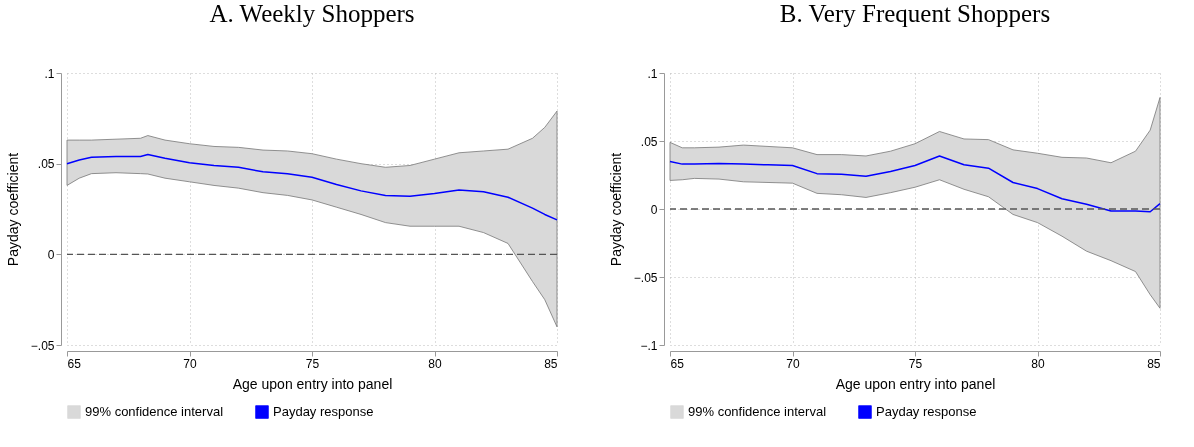  What do you see at coordinates (312, 13) in the screenshot?
I see `chart-title: A. Weekly Shoppers` at bounding box center [312, 13].